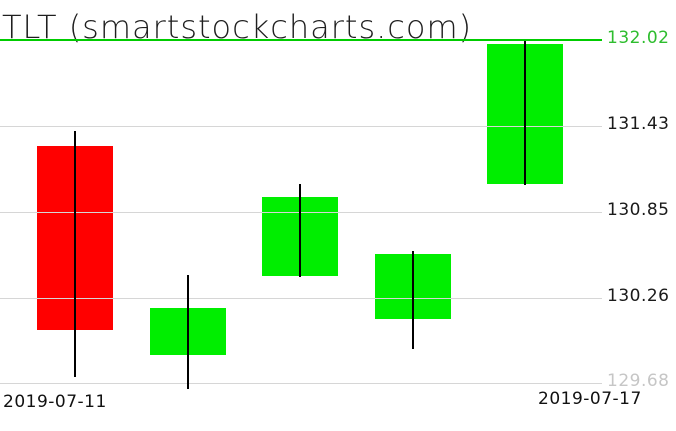 The width and height of the screenshot is (676, 431). What do you see at coordinates (638, 381) in the screenshot?
I see `y-axis-tick-label: 129.68` at bounding box center [638, 381].